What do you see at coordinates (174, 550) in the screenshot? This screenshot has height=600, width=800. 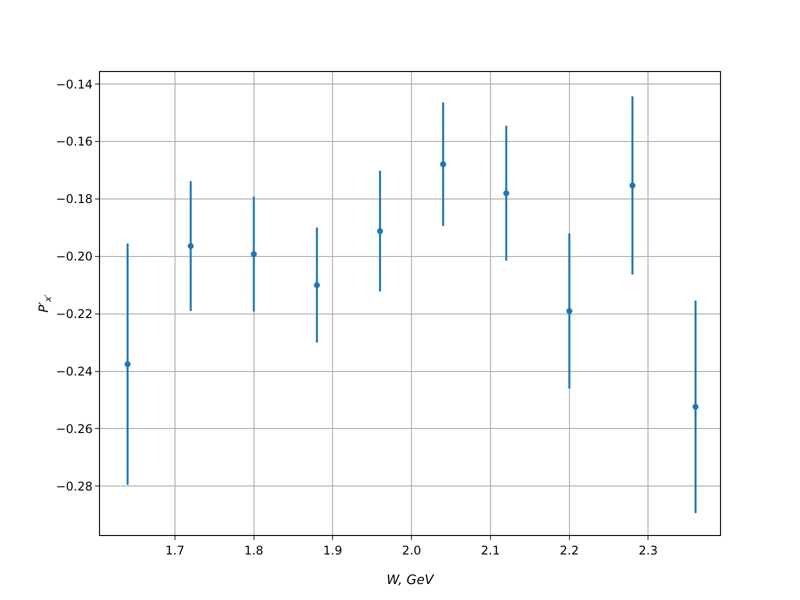 I see `x-tick-label: 1.7` at bounding box center [174, 550].